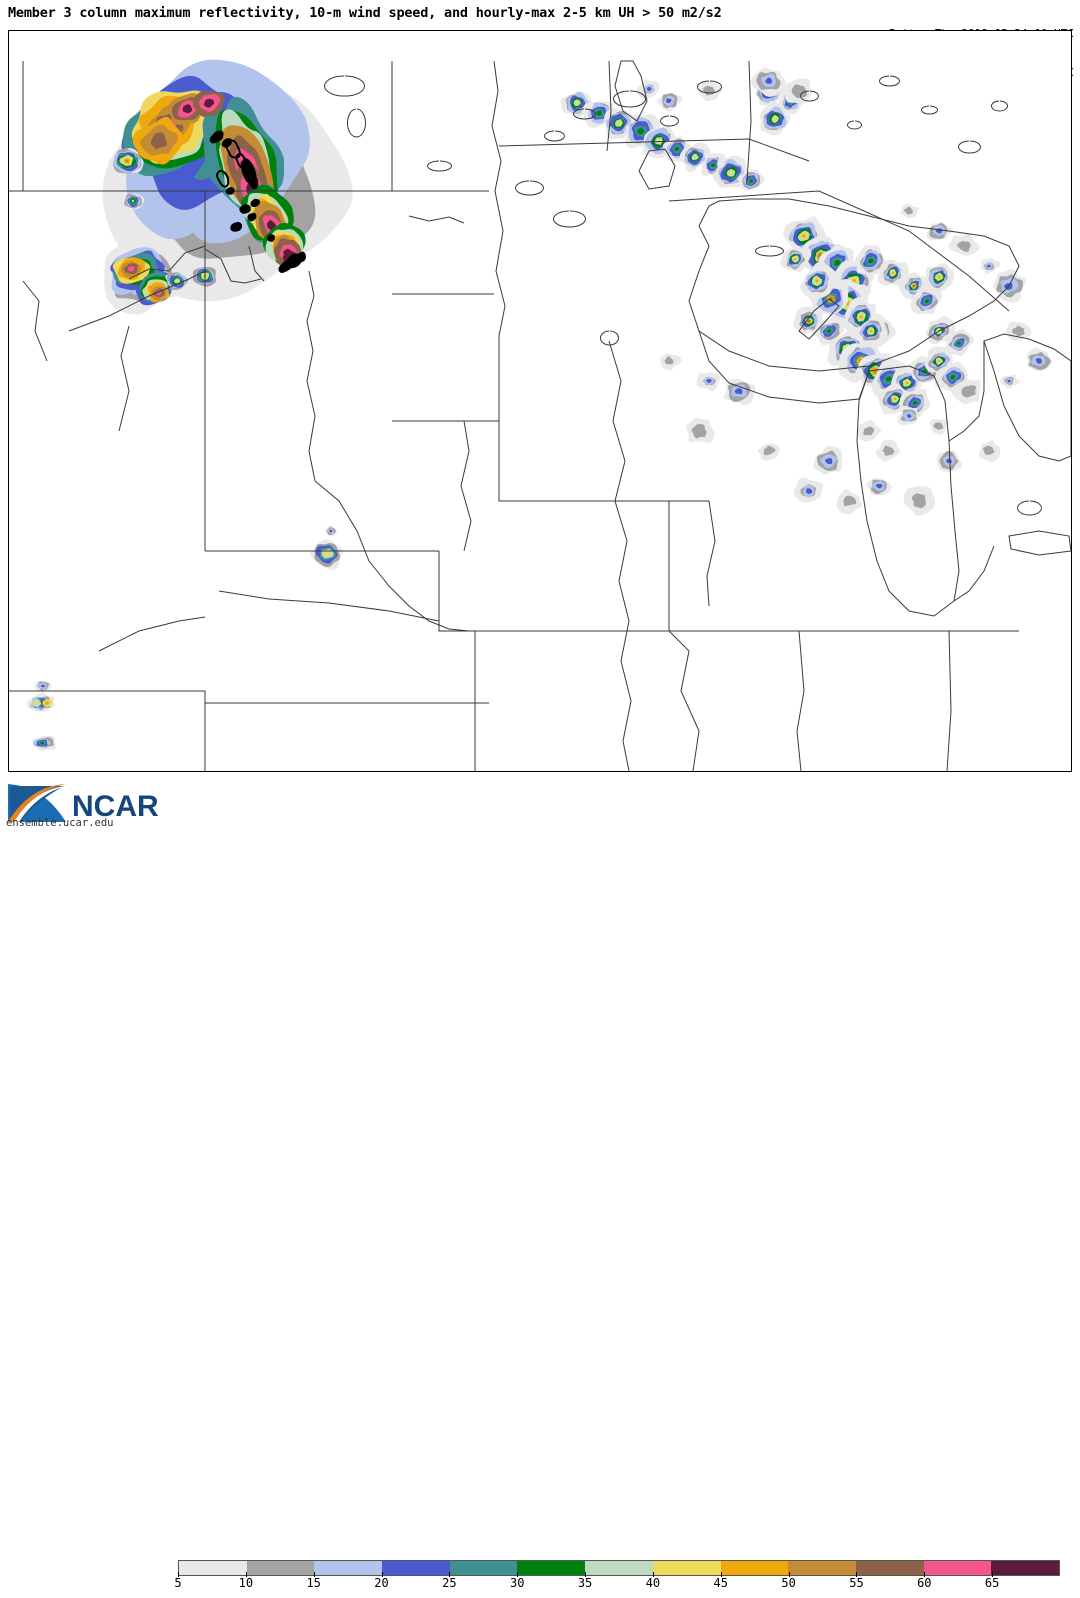 The image size is (1080, 1598). I want to click on colorbar-tick-label: 45, so click(720, 1583).